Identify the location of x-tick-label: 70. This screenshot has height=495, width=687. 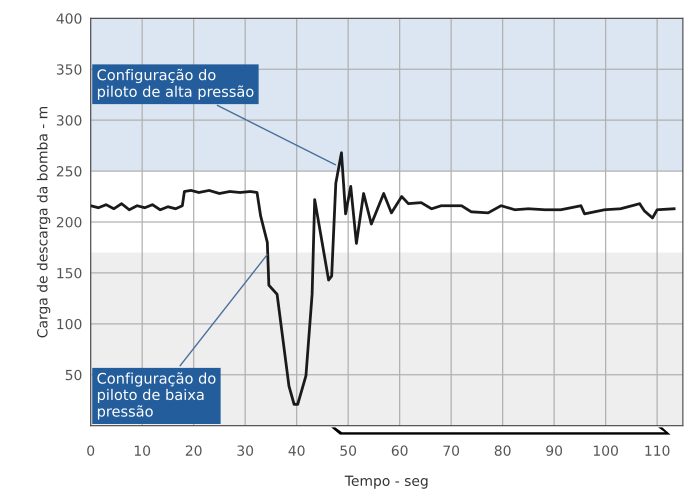
(451, 450).